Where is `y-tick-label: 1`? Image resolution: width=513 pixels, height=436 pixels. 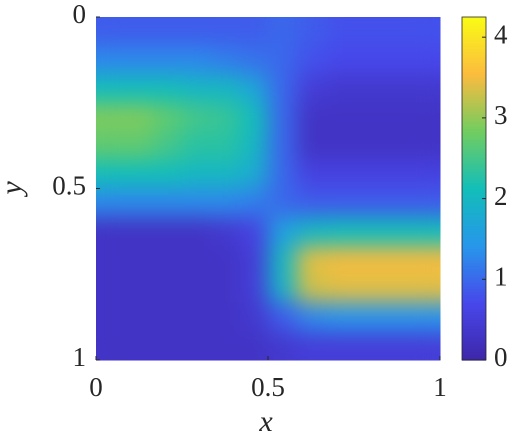 y-tick-label: 1 is located at coordinates (80, 357).